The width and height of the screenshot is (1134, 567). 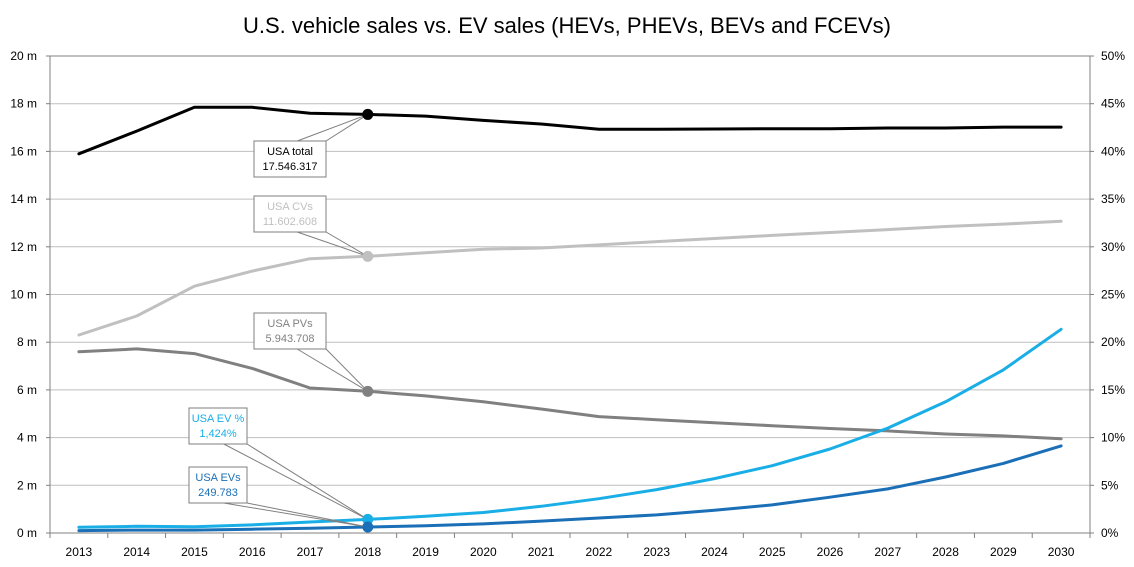 I want to click on series-line-usa-evs, so click(x=570, y=488).